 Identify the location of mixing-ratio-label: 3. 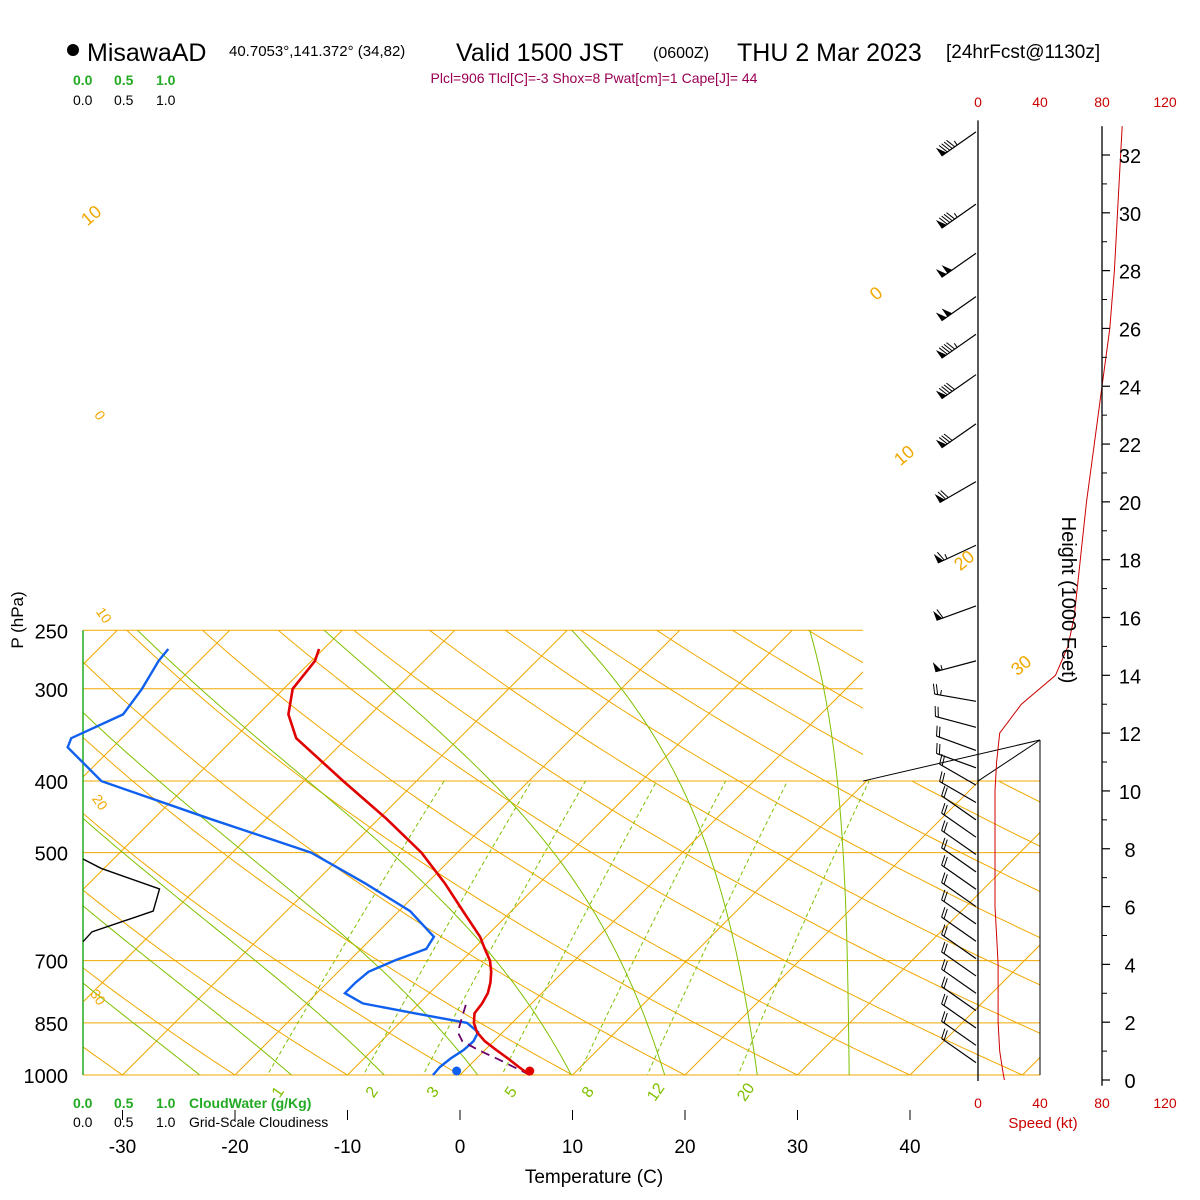
(433, 1092).